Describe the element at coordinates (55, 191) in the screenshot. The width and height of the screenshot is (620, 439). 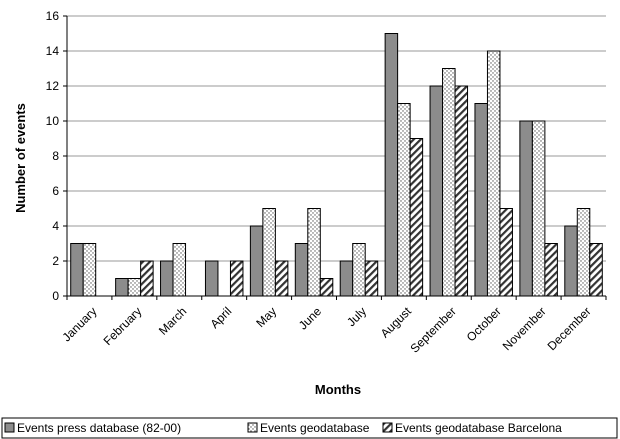
I see `y-tick-label: 6` at that location.